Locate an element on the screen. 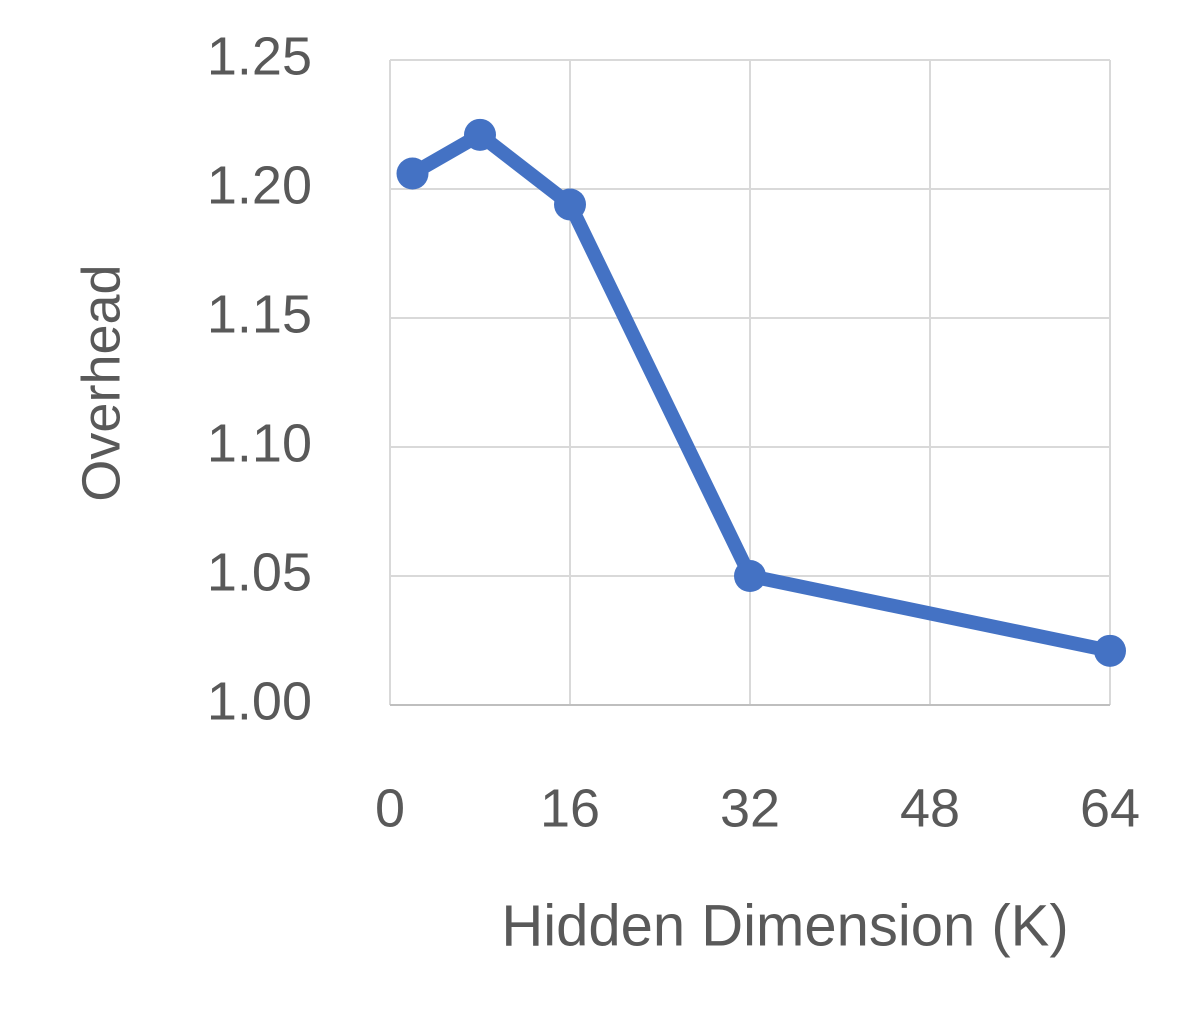  y-tick-label: 1.10 is located at coordinates (259, 443).